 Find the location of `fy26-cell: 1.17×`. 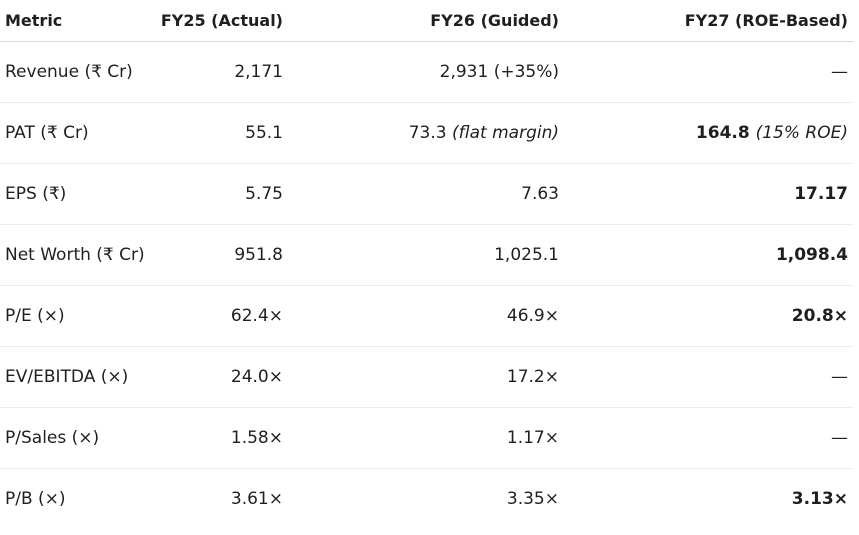

fy26-cell: 1.17× is located at coordinates (427, 438).